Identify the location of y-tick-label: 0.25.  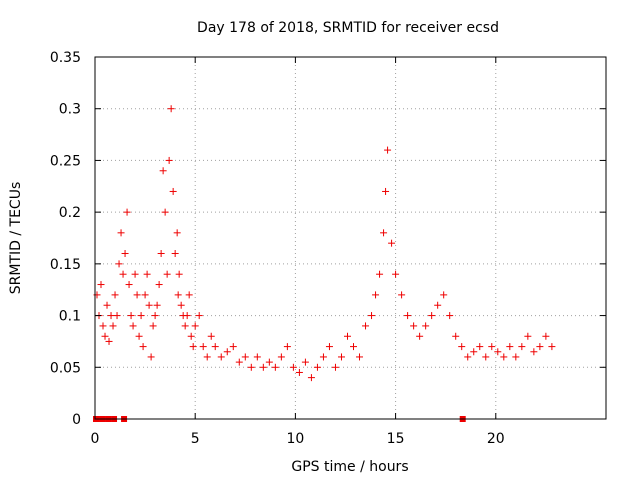
(65, 161).